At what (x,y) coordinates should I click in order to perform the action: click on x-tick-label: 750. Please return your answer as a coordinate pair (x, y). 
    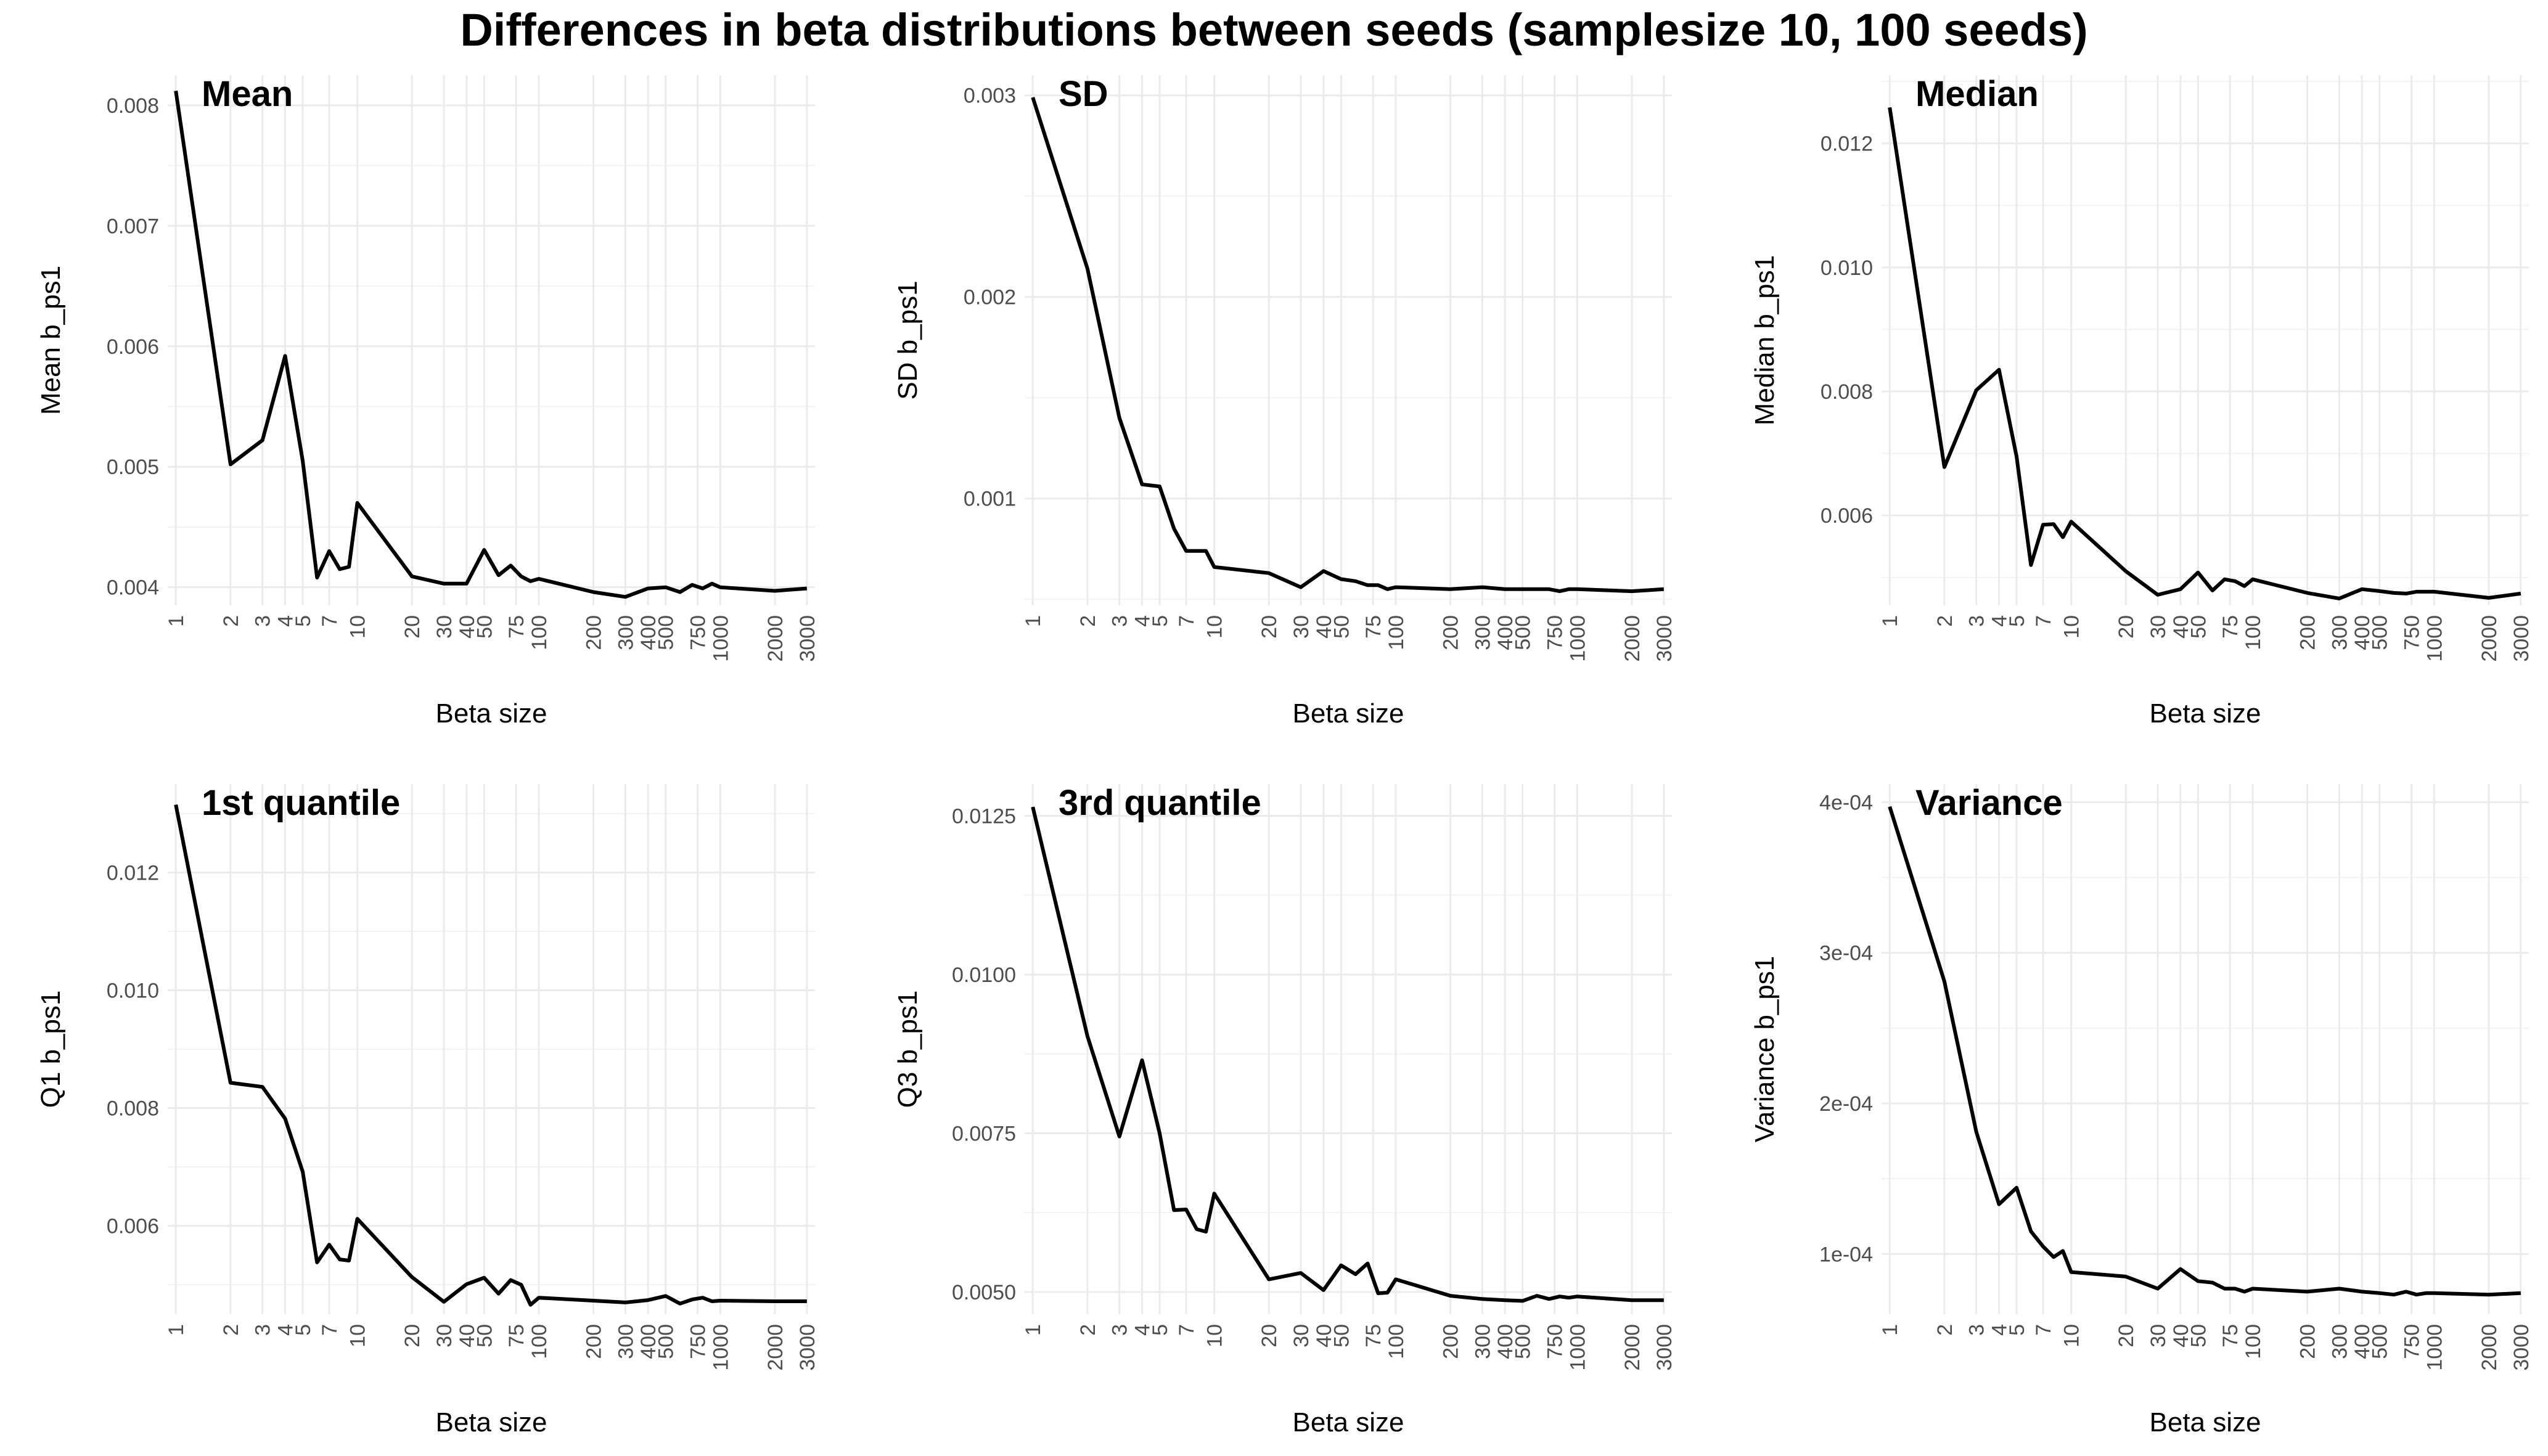
    Looking at the image, I should click on (2412, 1341).